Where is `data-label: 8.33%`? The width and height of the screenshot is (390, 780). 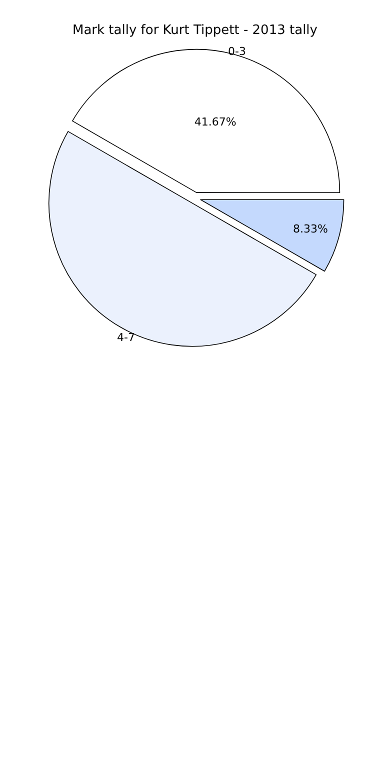 data-label: 8.33% is located at coordinates (310, 229).